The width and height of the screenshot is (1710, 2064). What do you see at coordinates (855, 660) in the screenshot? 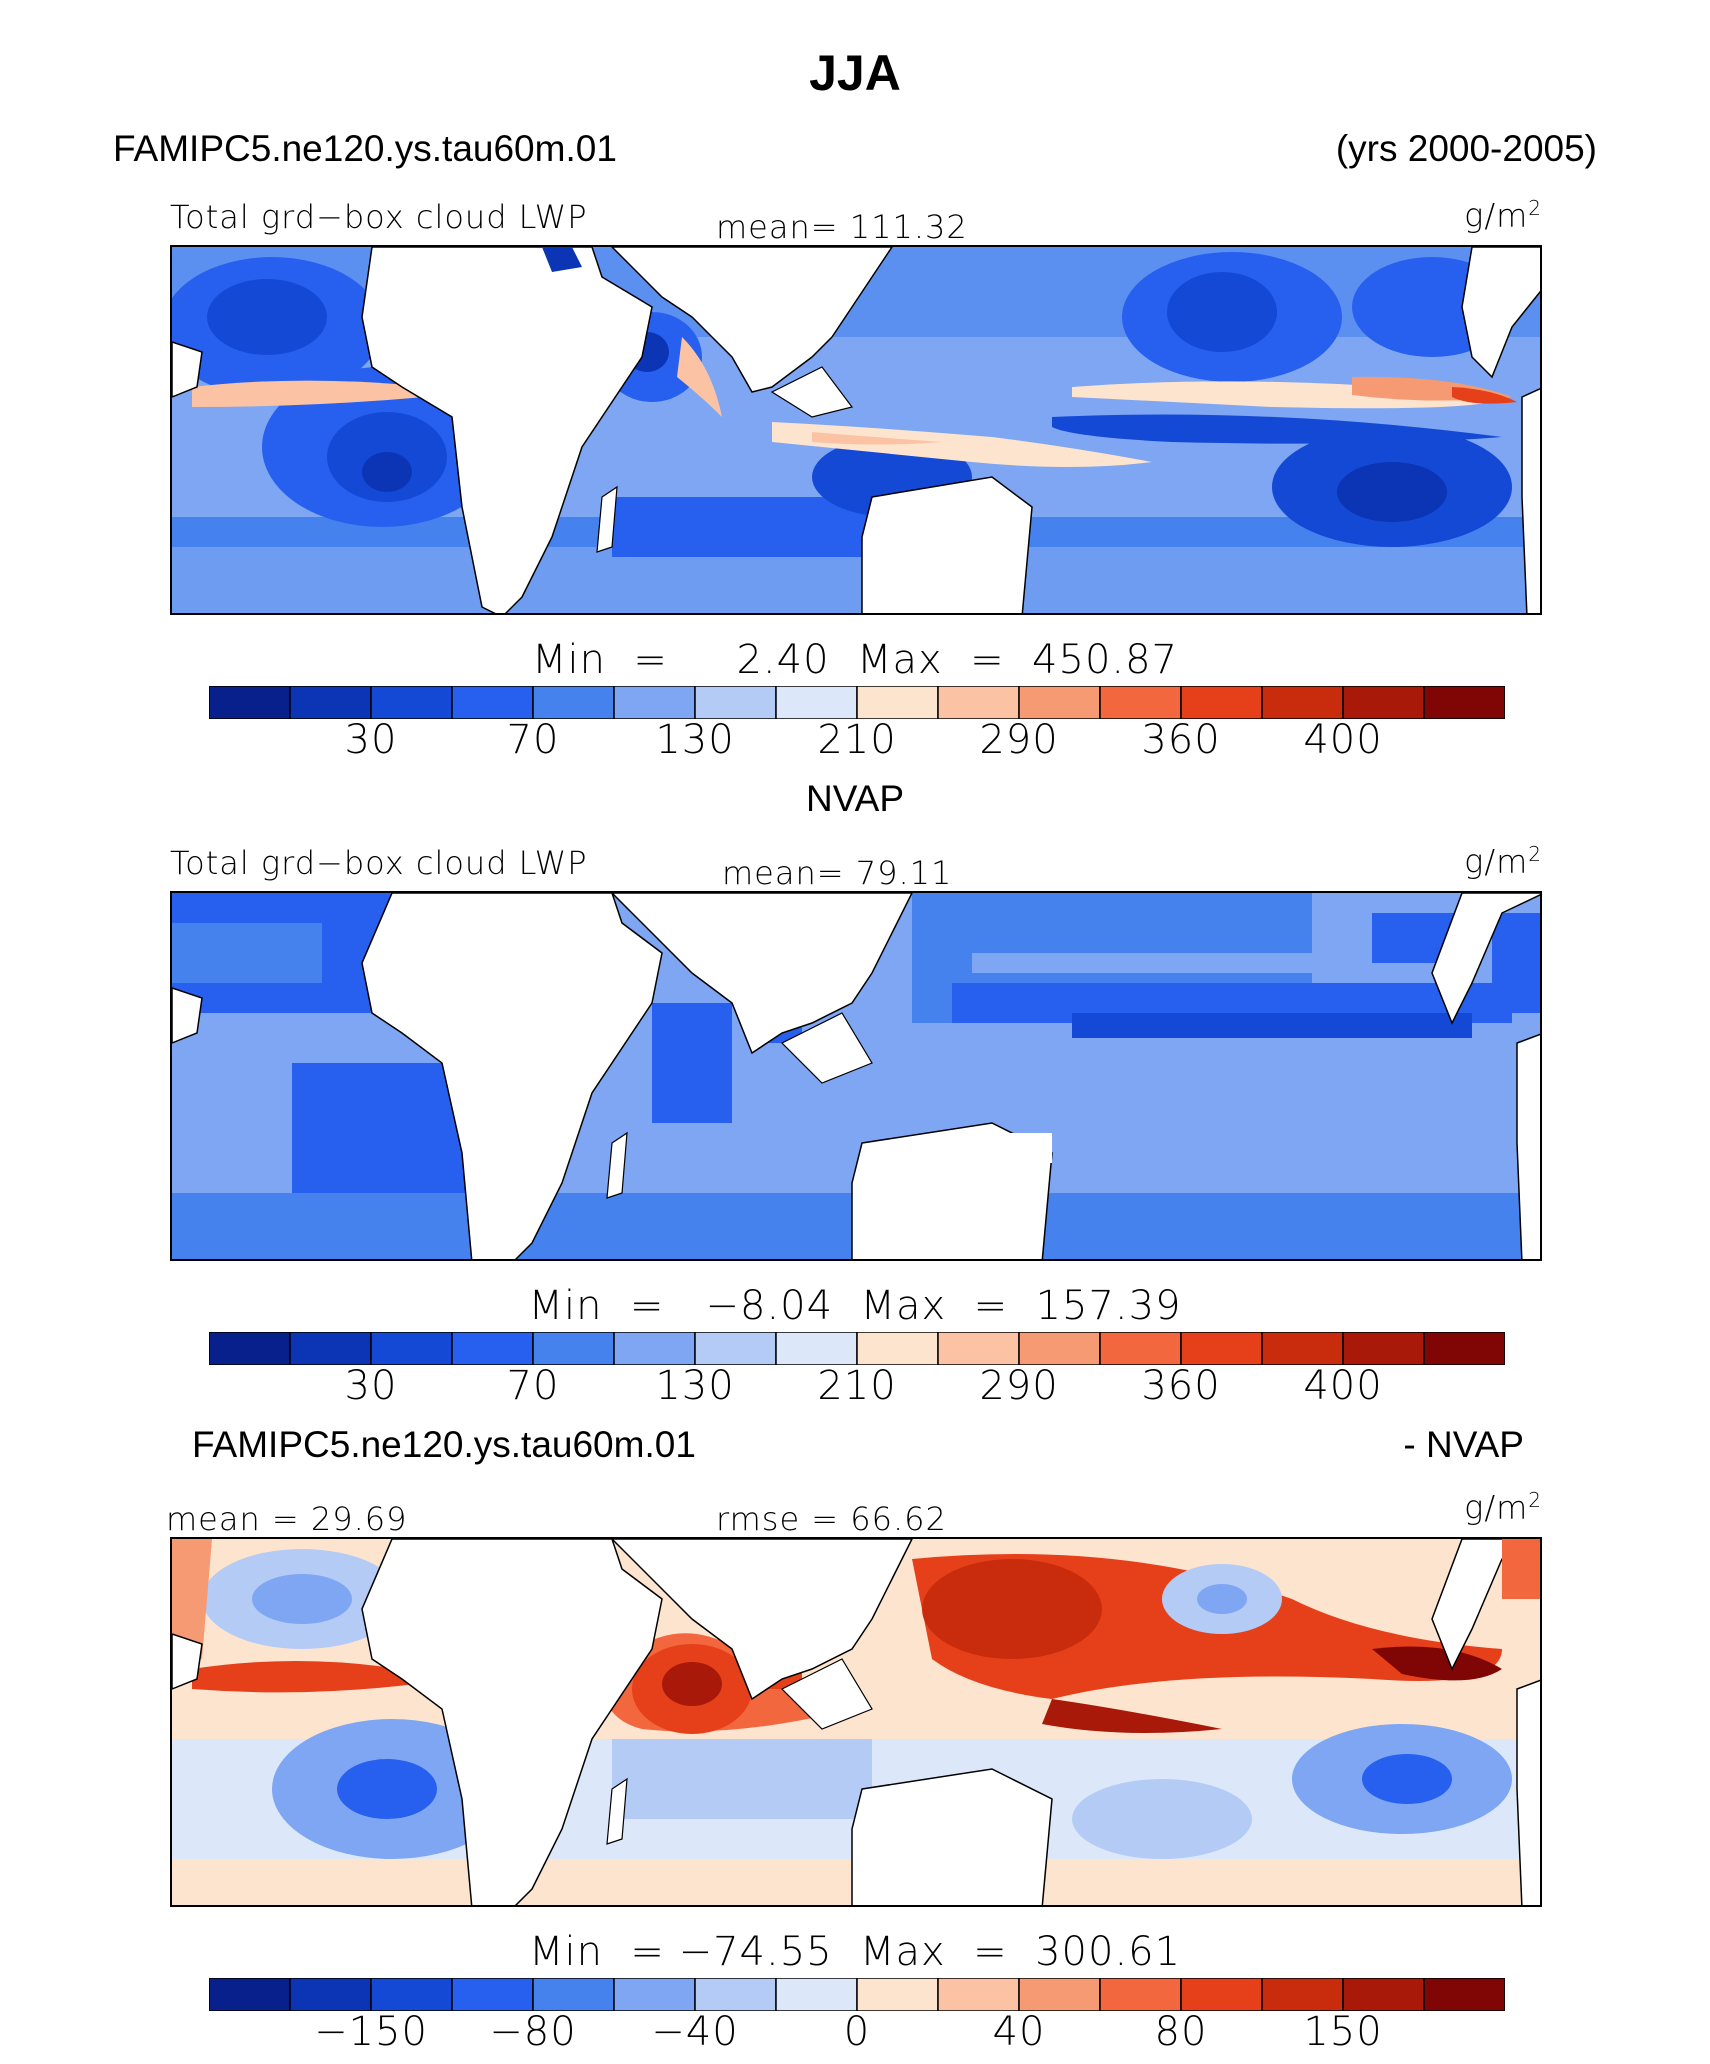
I see `panel1-minmax-label: Min = 2.40 Max = 450.87` at bounding box center [855, 660].